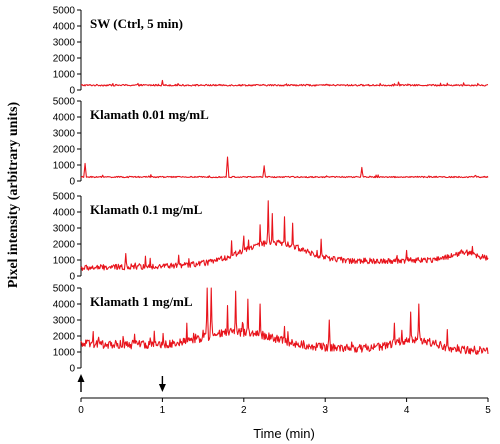 The image size is (500, 444). I want to click on x-tick-label: 4, so click(407, 410).